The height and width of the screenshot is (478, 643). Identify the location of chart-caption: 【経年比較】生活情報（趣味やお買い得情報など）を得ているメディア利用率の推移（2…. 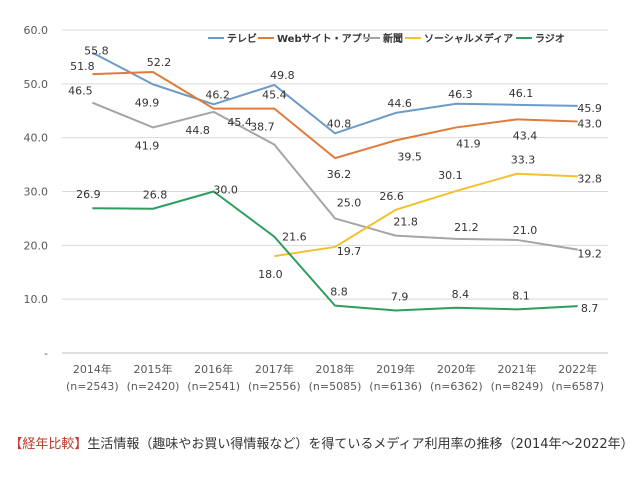
(321, 445).